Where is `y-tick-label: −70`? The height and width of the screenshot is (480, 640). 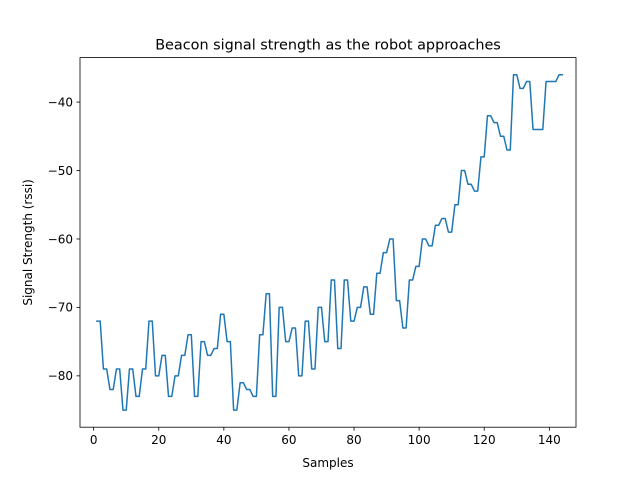 y-tick-label: −70 is located at coordinates (60, 308).